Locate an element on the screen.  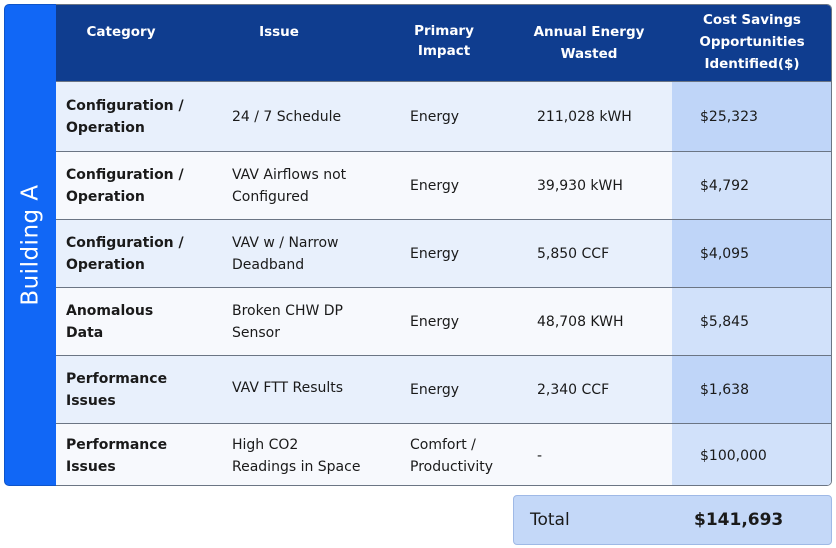
issue-cell: VAV Airflows not Configured is located at coordinates (289, 185).